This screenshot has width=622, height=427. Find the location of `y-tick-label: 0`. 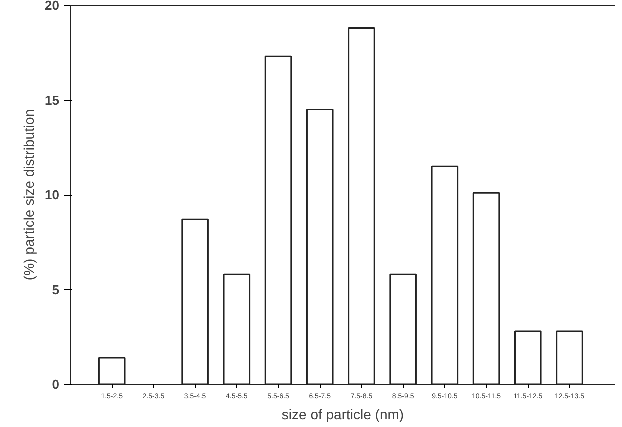

y-tick-label: 0 is located at coordinates (56, 384).